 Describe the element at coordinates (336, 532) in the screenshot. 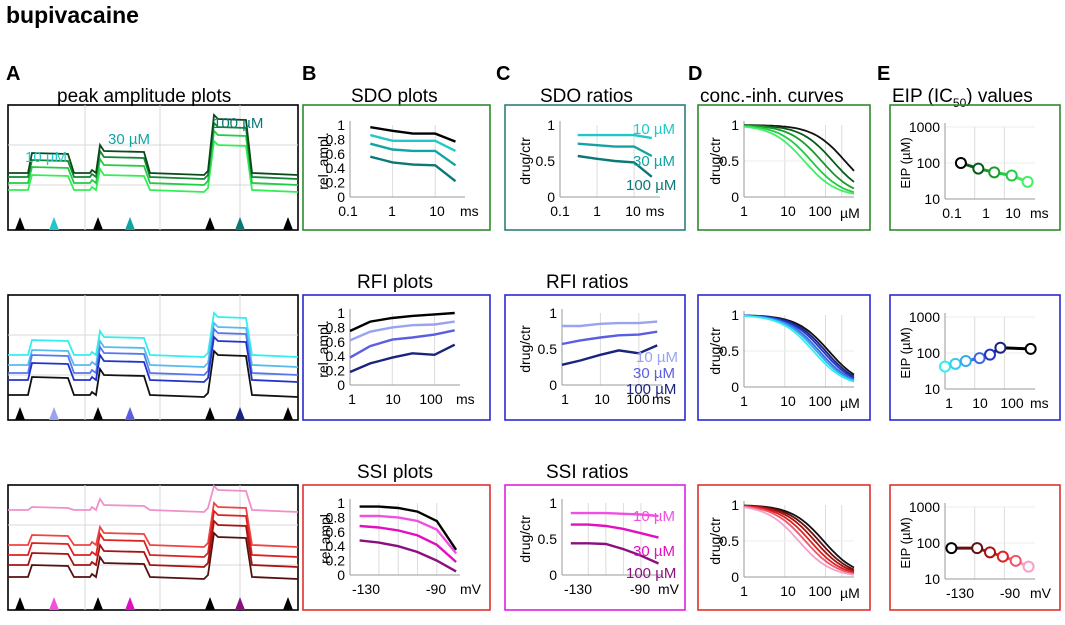

I see `B_ssi-ytick-3: 0.6` at that location.